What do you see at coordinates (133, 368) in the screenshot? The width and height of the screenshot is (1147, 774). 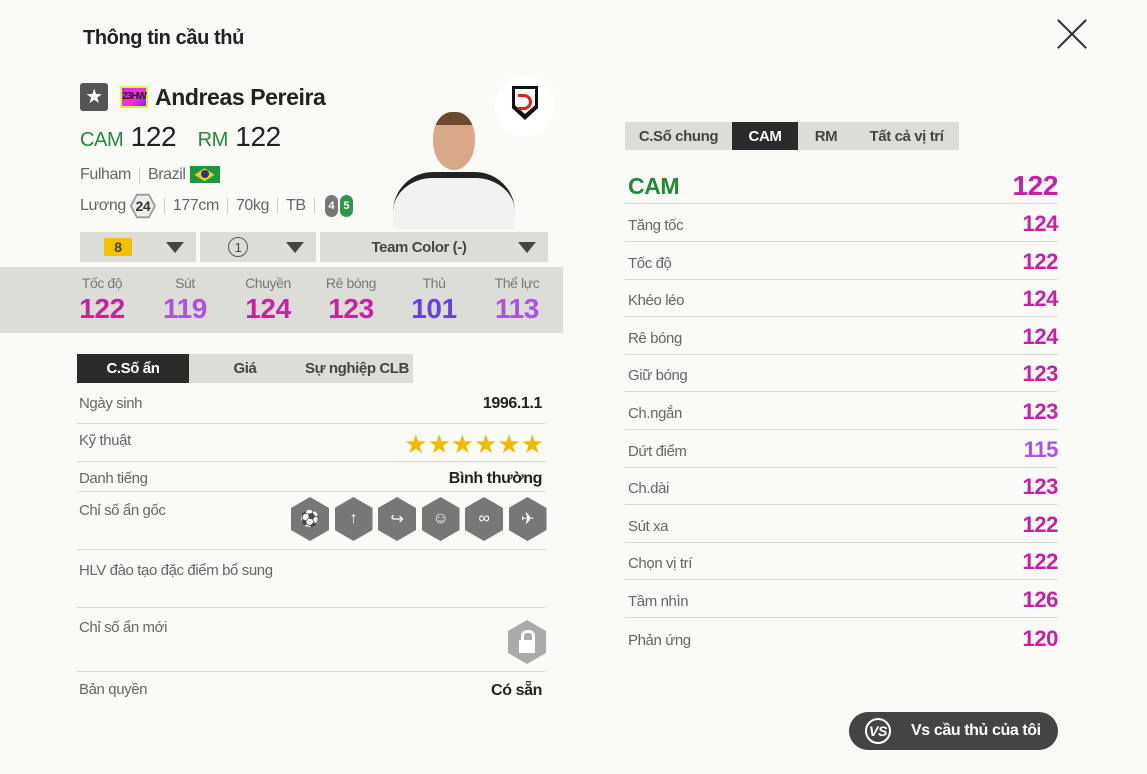 I see `tab-hidden-stats: C.Số ẩn` at bounding box center [133, 368].